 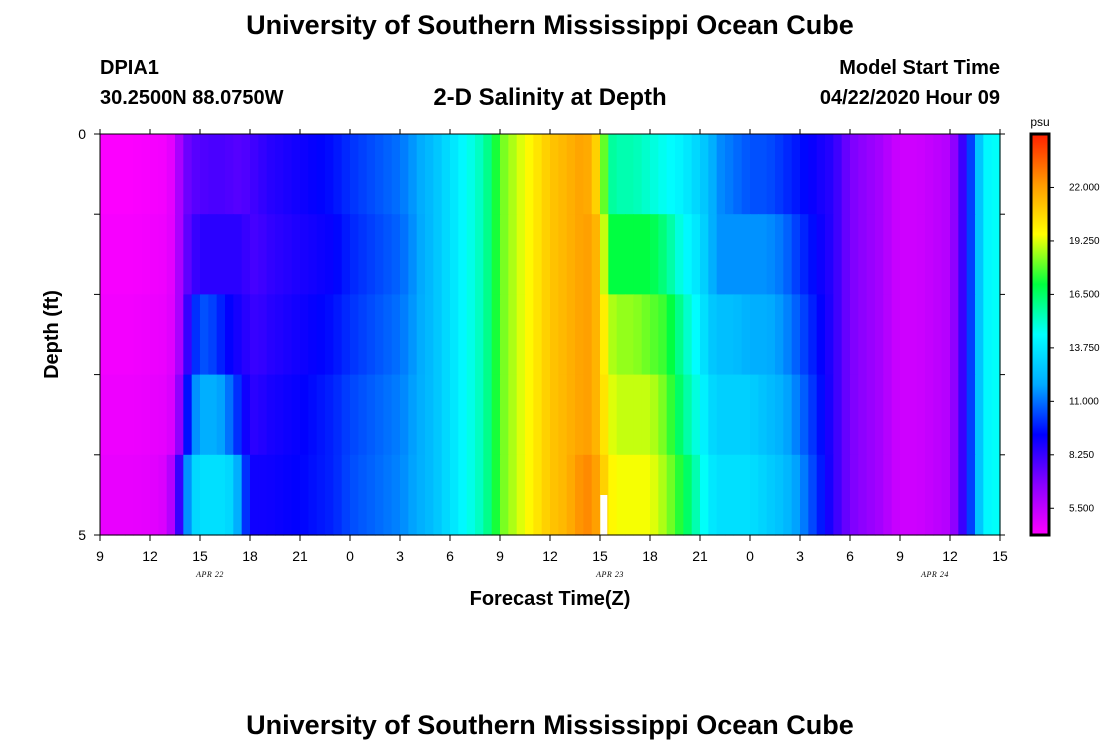 What do you see at coordinates (129, 68) in the screenshot?
I see `station-id: DPIA1` at bounding box center [129, 68].